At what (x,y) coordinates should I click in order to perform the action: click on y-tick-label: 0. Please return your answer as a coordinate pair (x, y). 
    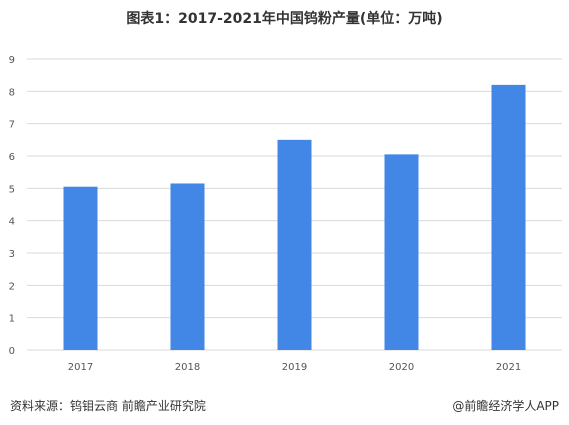
    Looking at the image, I should click on (12, 351).